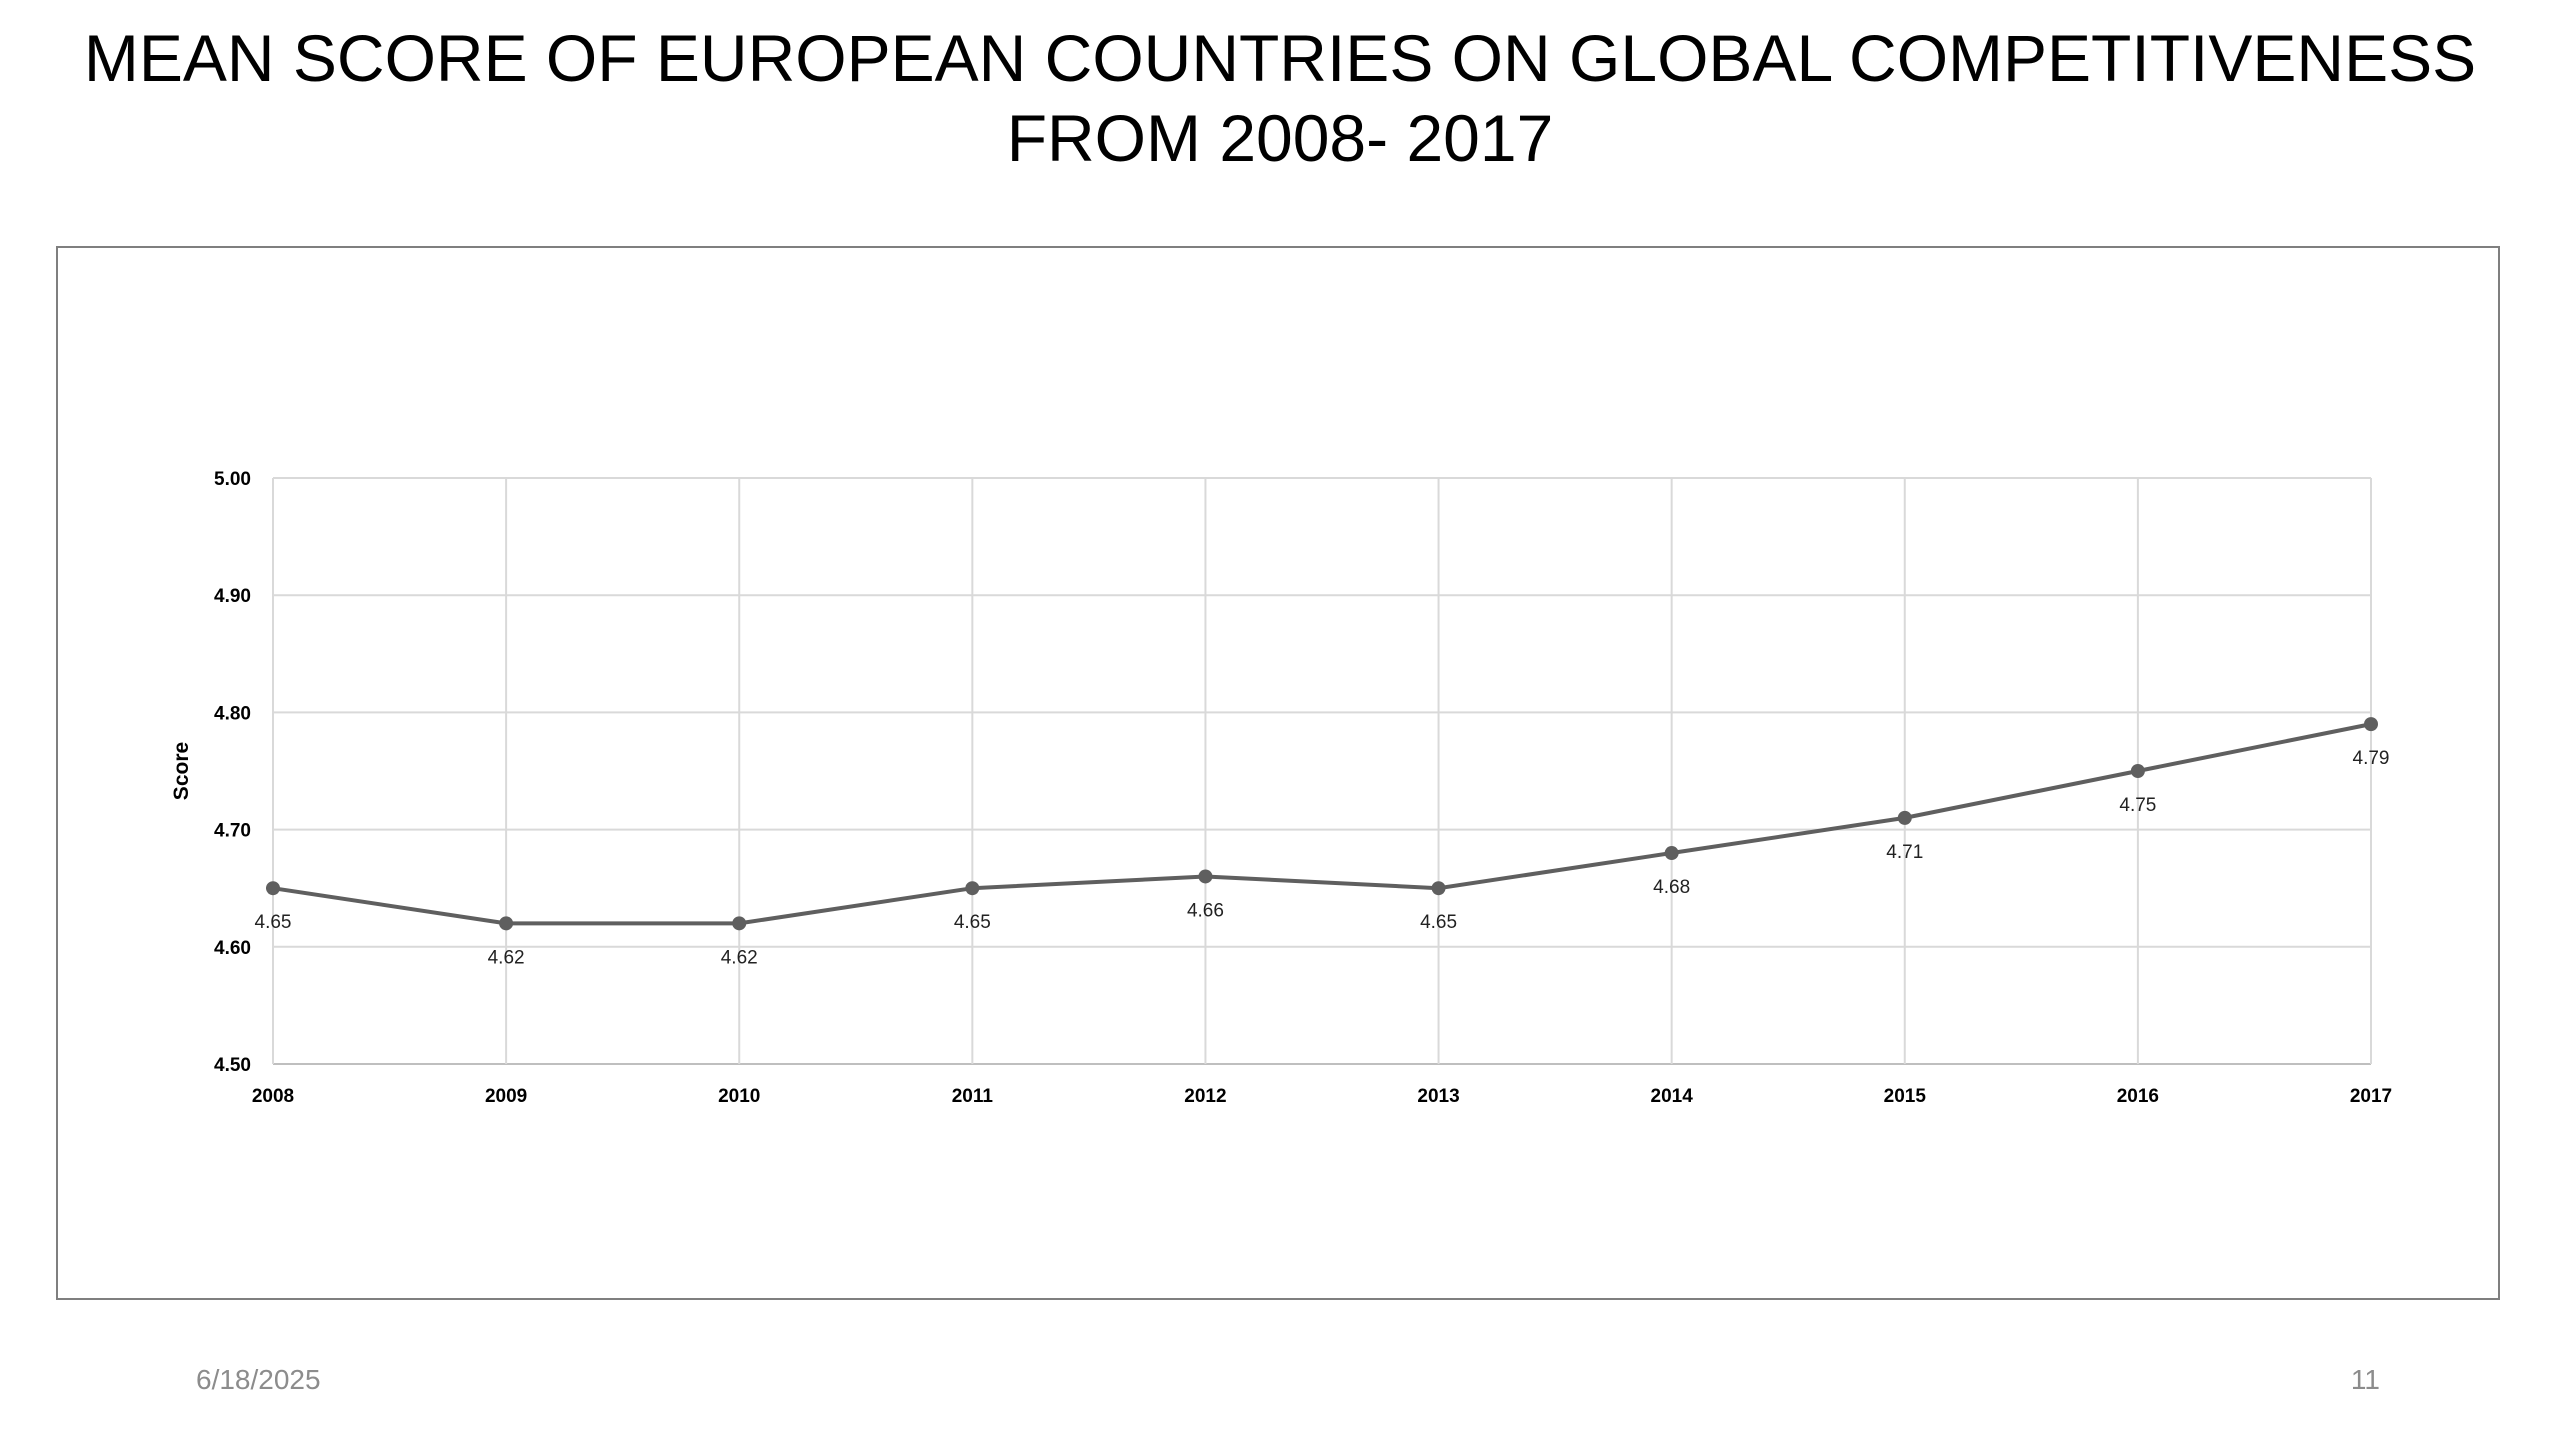 The width and height of the screenshot is (2560, 1440). Describe the element at coordinates (2137, 805) in the screenshot. I see `data-label: 4.75` at that location.